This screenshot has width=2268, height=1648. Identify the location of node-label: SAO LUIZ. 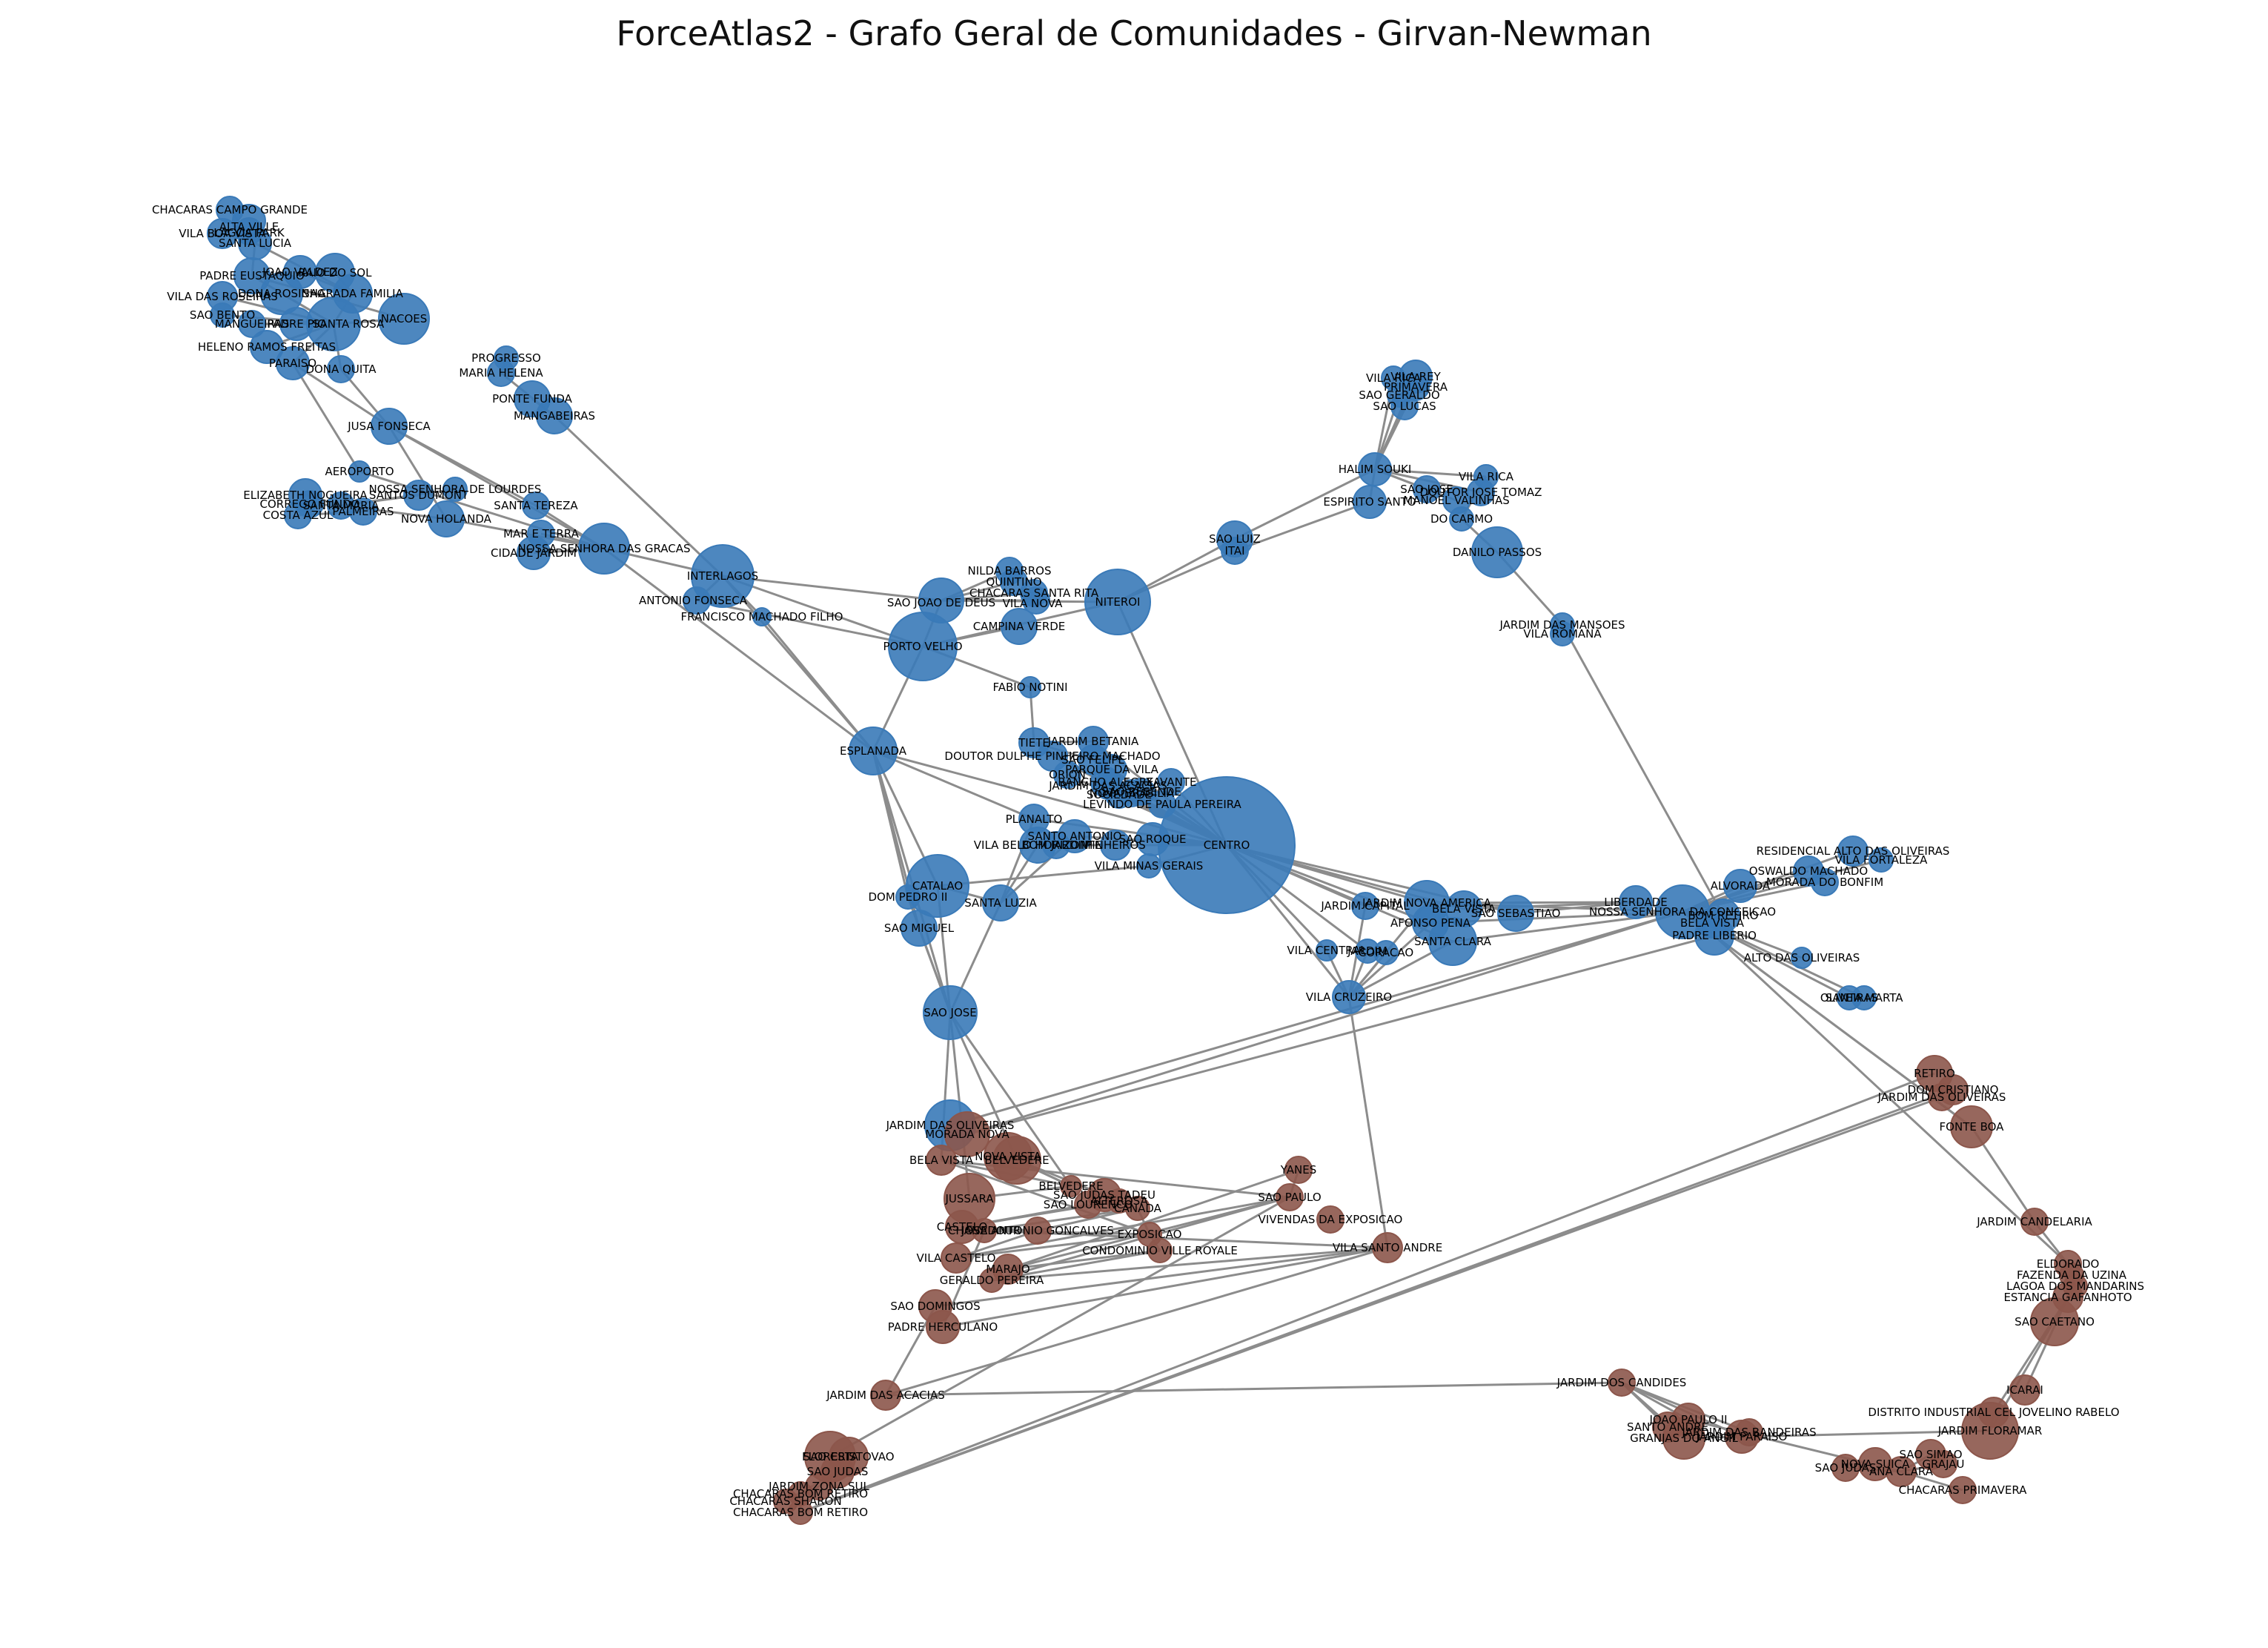
(1235, 539).